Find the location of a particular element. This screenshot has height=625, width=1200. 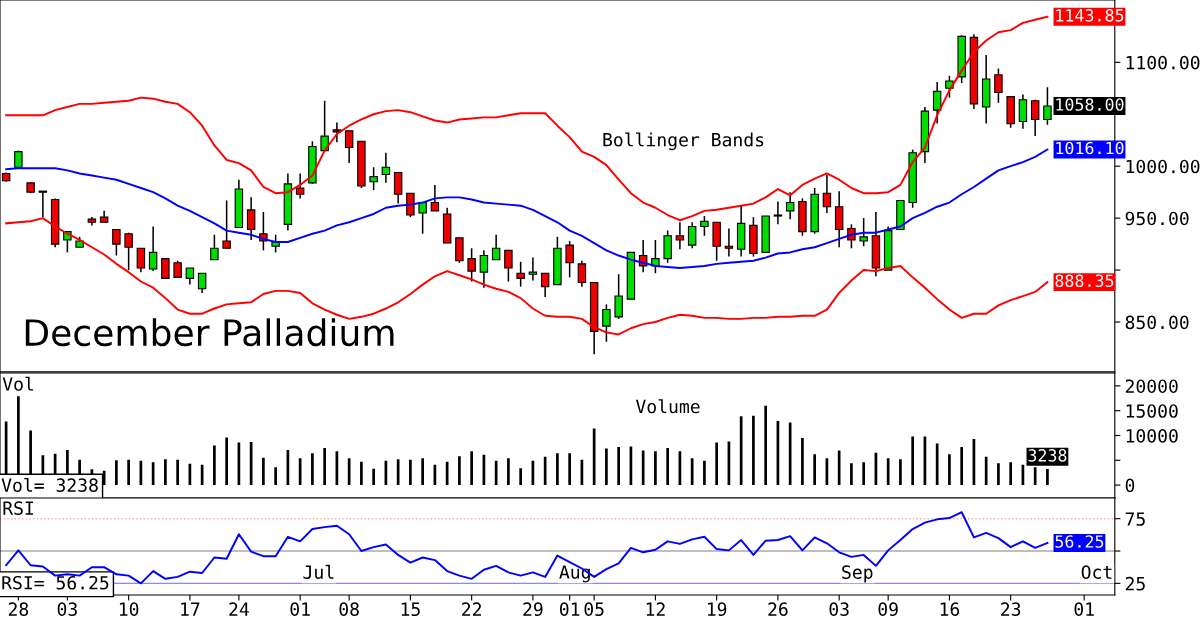

x-tick-label: 08 is located at coordinates (349, 609).